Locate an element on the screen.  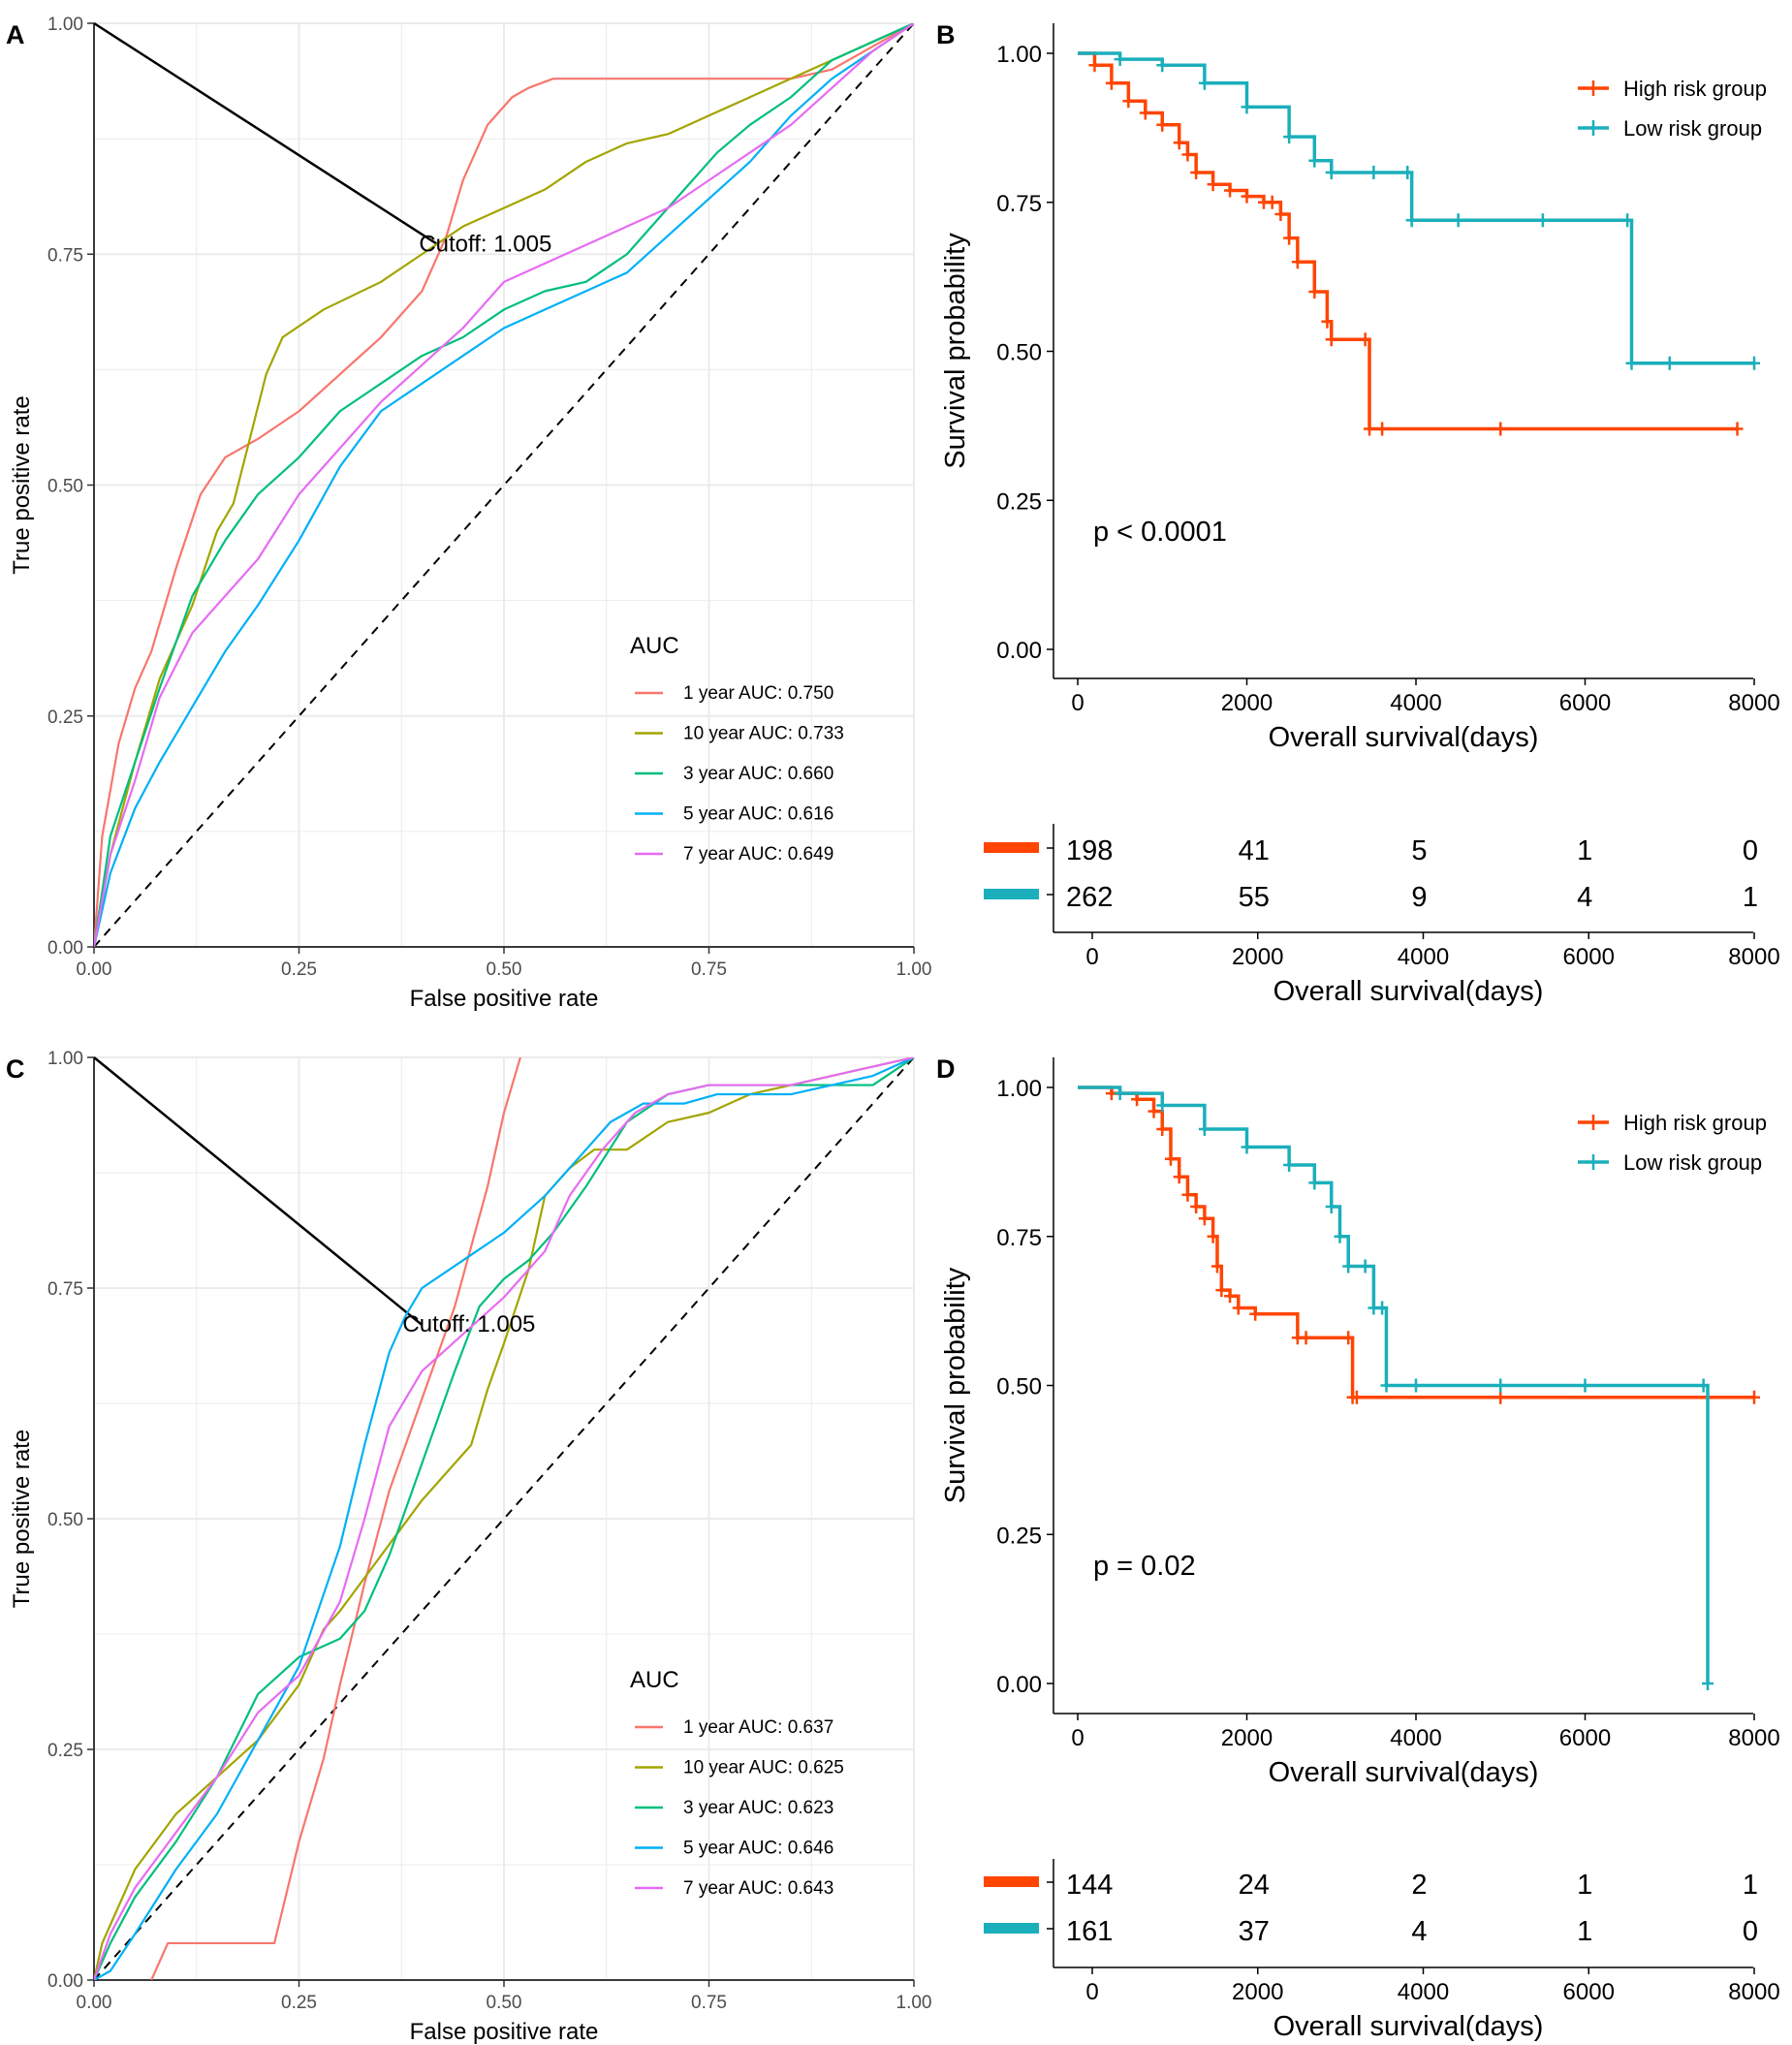
legend-title: AUC is located at coordinates (655, 646).